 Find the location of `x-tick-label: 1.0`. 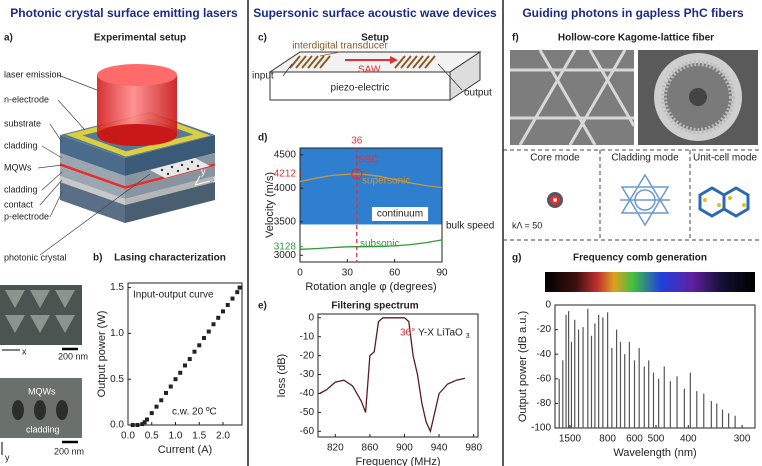

x-tick-label: 1.0 is located at coordinates (176, 436).